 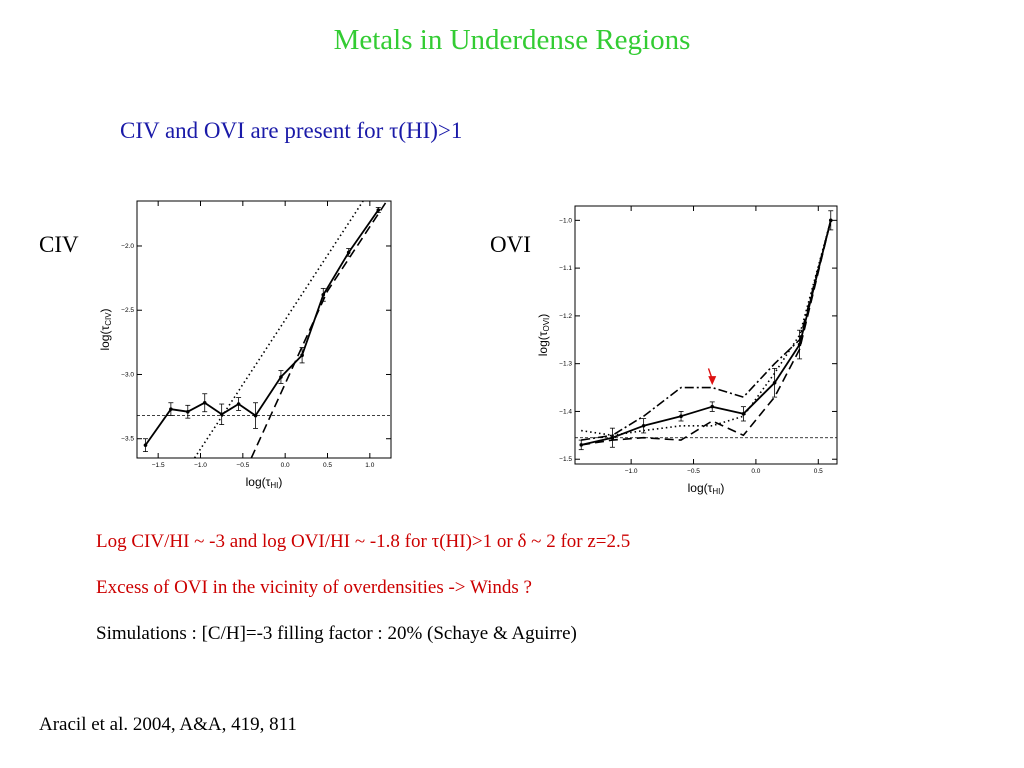 What do you see at coordinates (127, 246) in the screenshot?
I see `y-tick-label: −2.0` at bounding box center [127, 246].